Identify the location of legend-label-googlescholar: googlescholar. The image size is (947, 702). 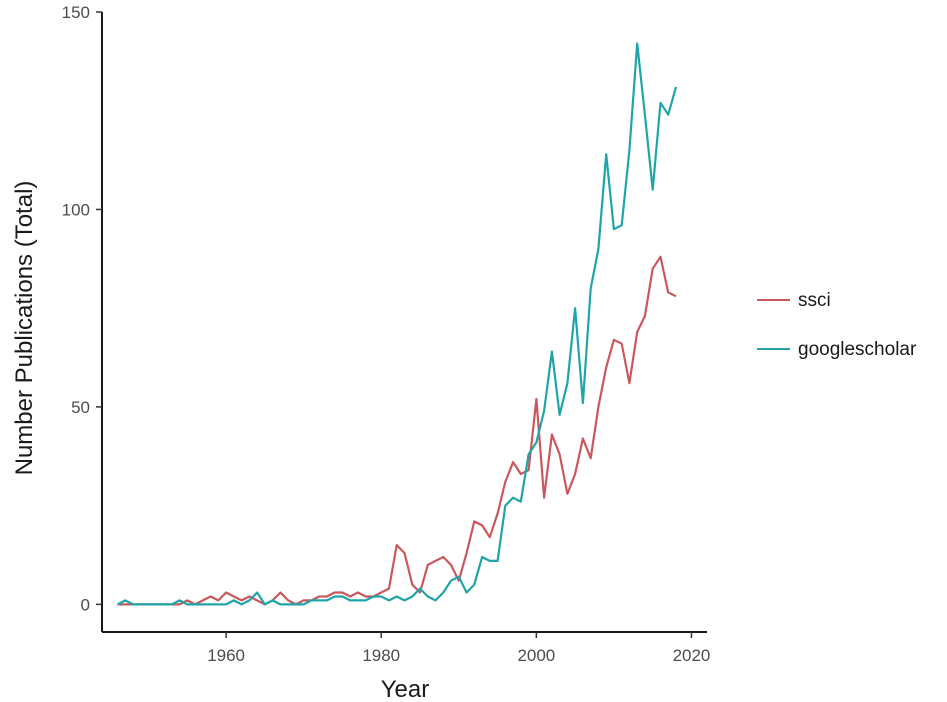
(857, 349).